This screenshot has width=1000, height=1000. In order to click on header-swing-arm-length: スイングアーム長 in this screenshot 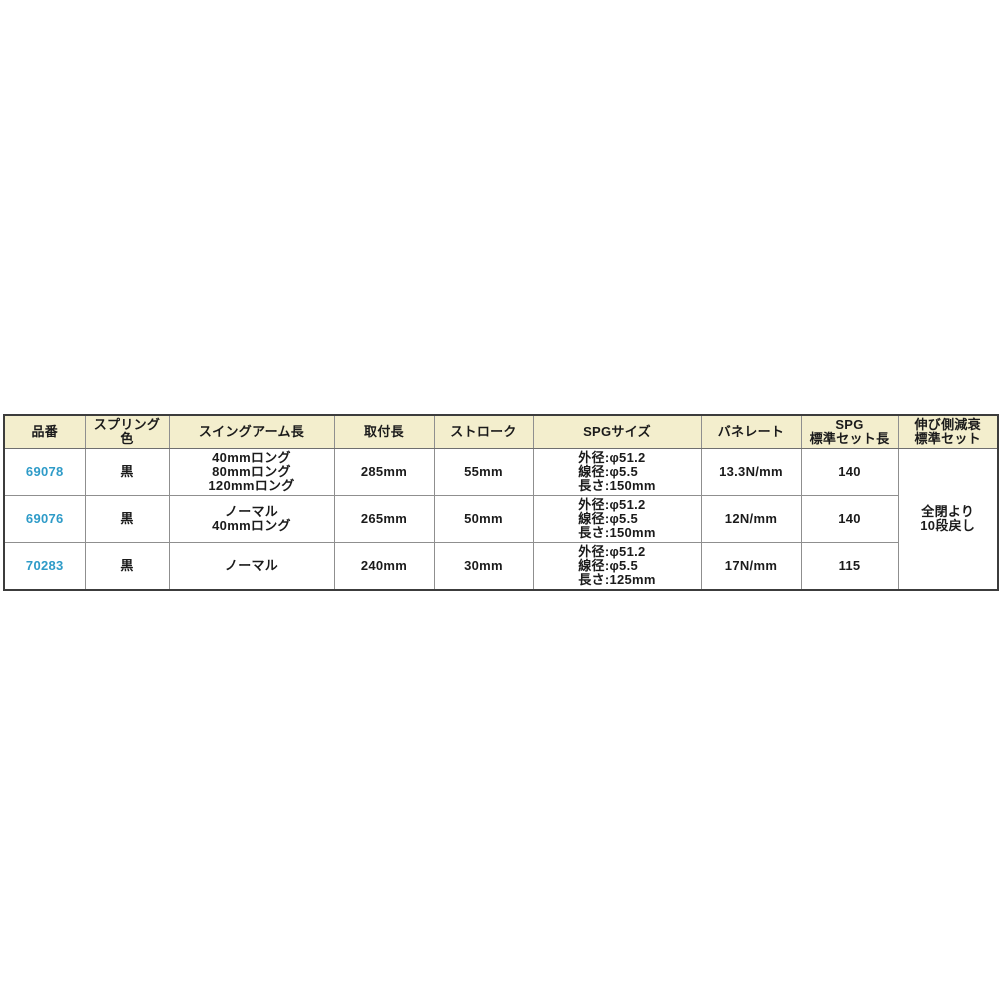, I will do `click(251, 431)`.